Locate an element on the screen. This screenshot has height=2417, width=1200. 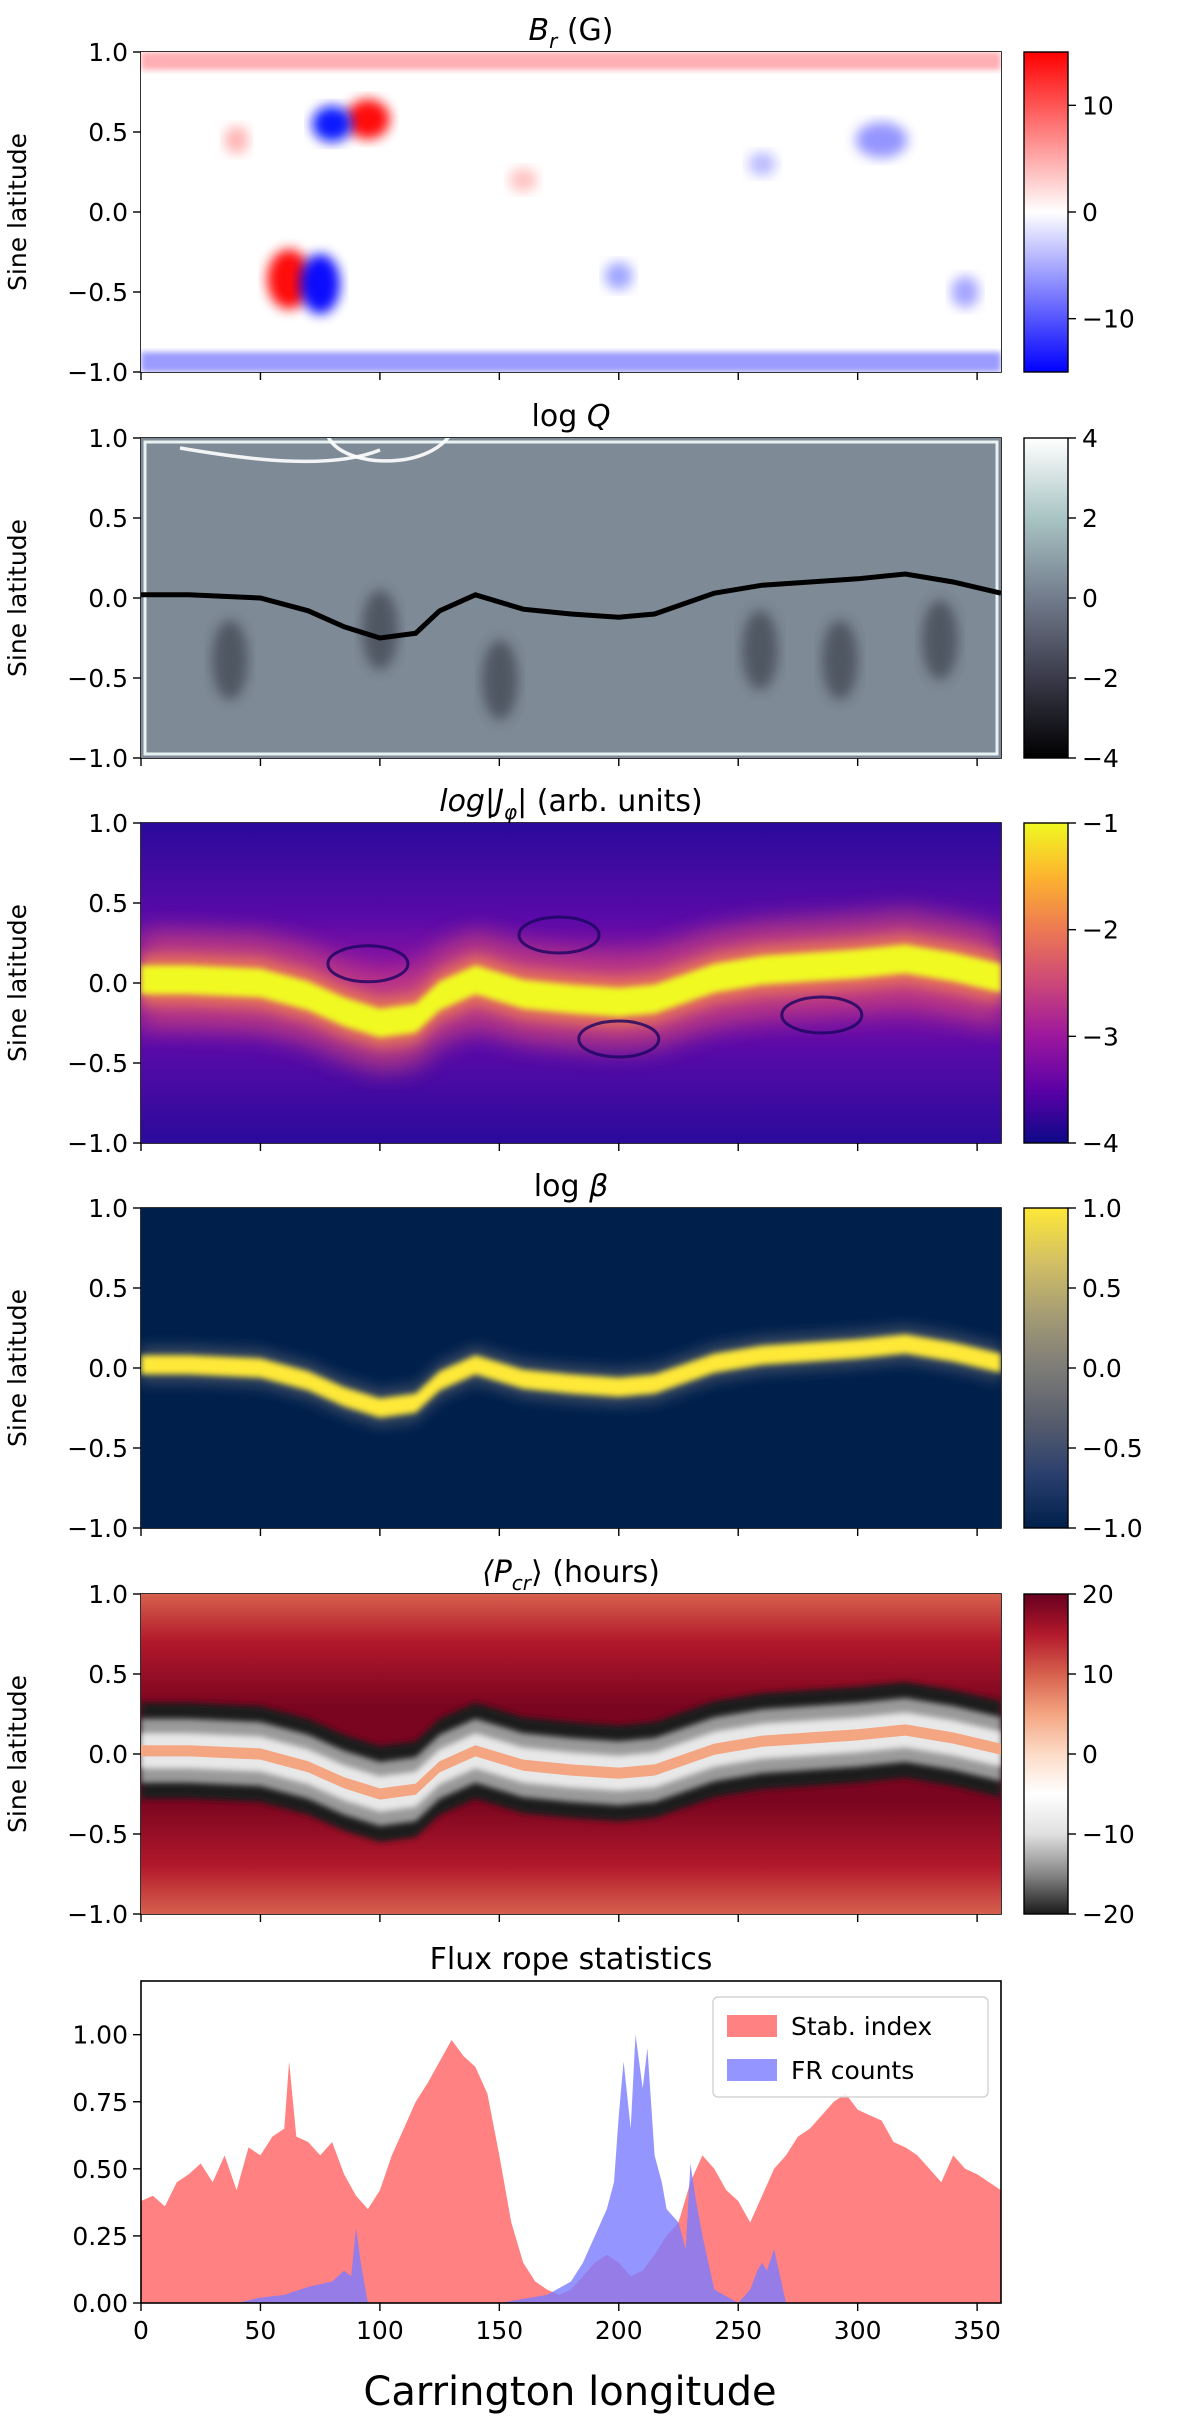
x-axis-label: Carrington longitude is located at coordinates (569, 2392).